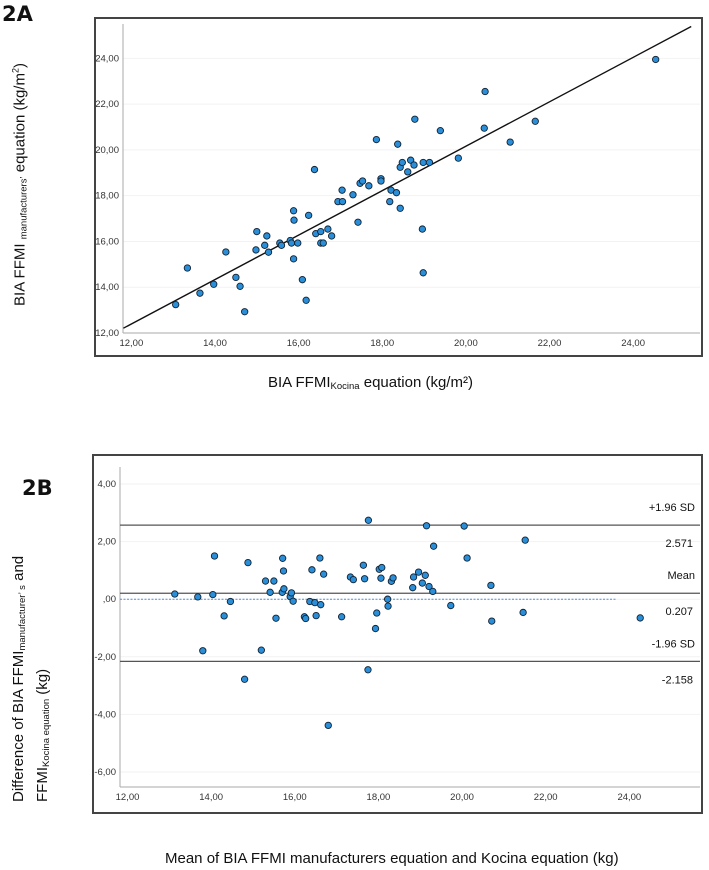 The width and height of the screenshot is (709, 870). I want to click on limit-line-value: 2.571, so click(679, 544).